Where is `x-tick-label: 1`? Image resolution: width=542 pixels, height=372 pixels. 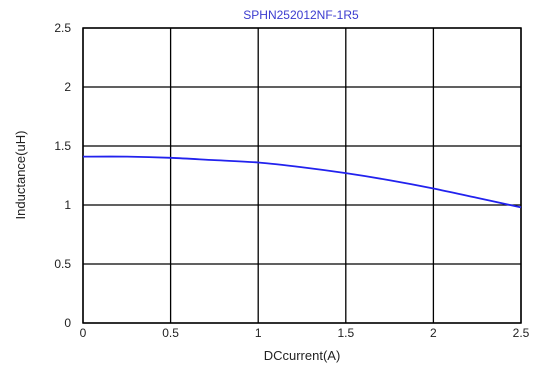 x-tick-label: 1 is located at coordinates (258, 333).